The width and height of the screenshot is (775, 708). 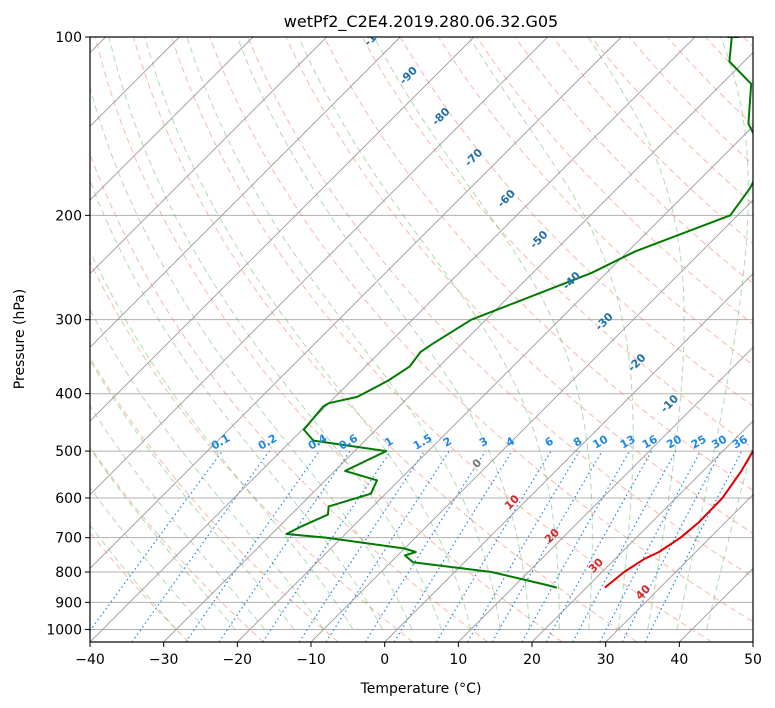 I want to click on y-tick-label: 900, so click(x=68, y=603).